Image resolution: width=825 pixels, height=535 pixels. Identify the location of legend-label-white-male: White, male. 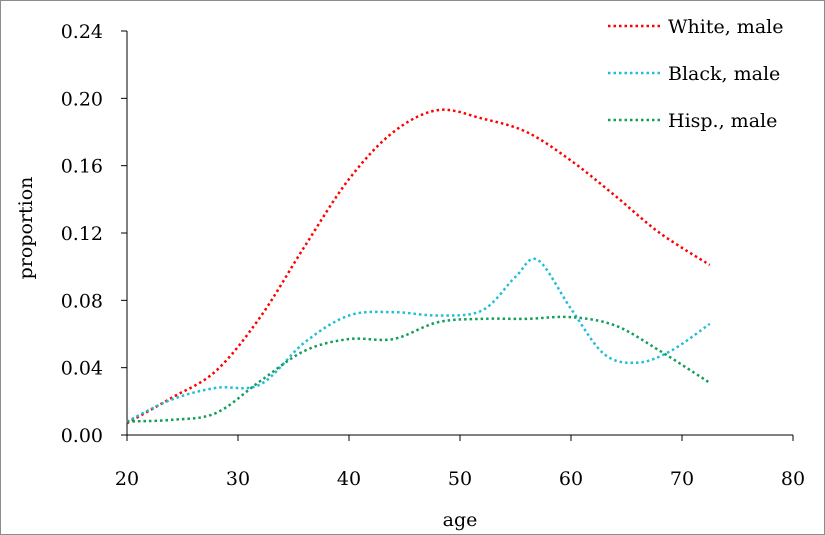
(725, 27).